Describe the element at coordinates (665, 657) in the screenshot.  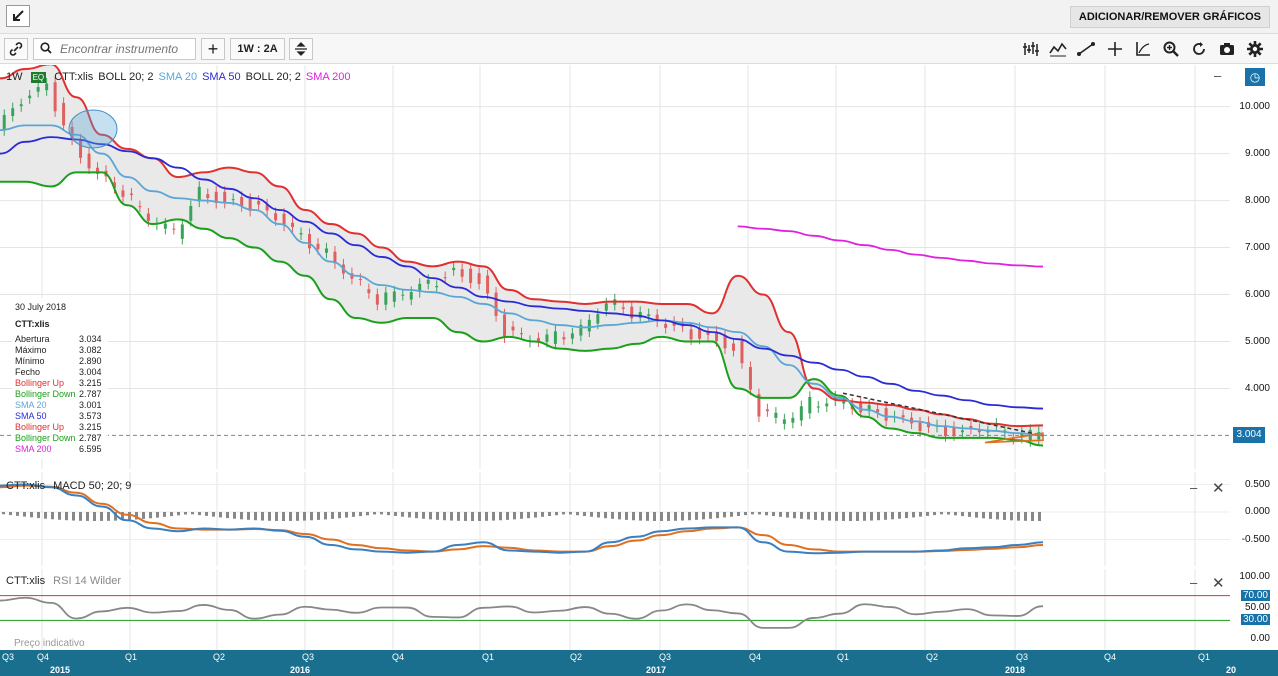
I see `quarter-label: Q3` at that location.